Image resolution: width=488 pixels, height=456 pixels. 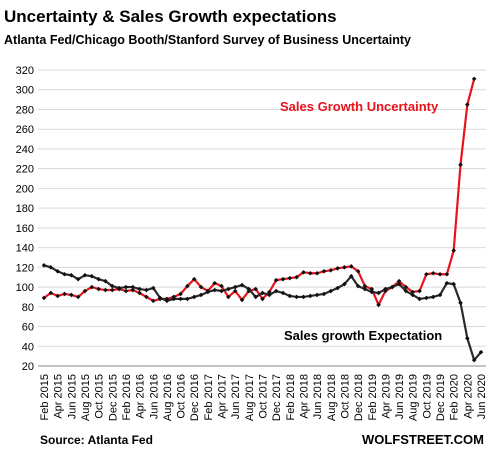 What do you see at coordinates (441, 397) in the screenshot?
I see `x-tick-label: Dec 2019` at bounding box center [441, 397].